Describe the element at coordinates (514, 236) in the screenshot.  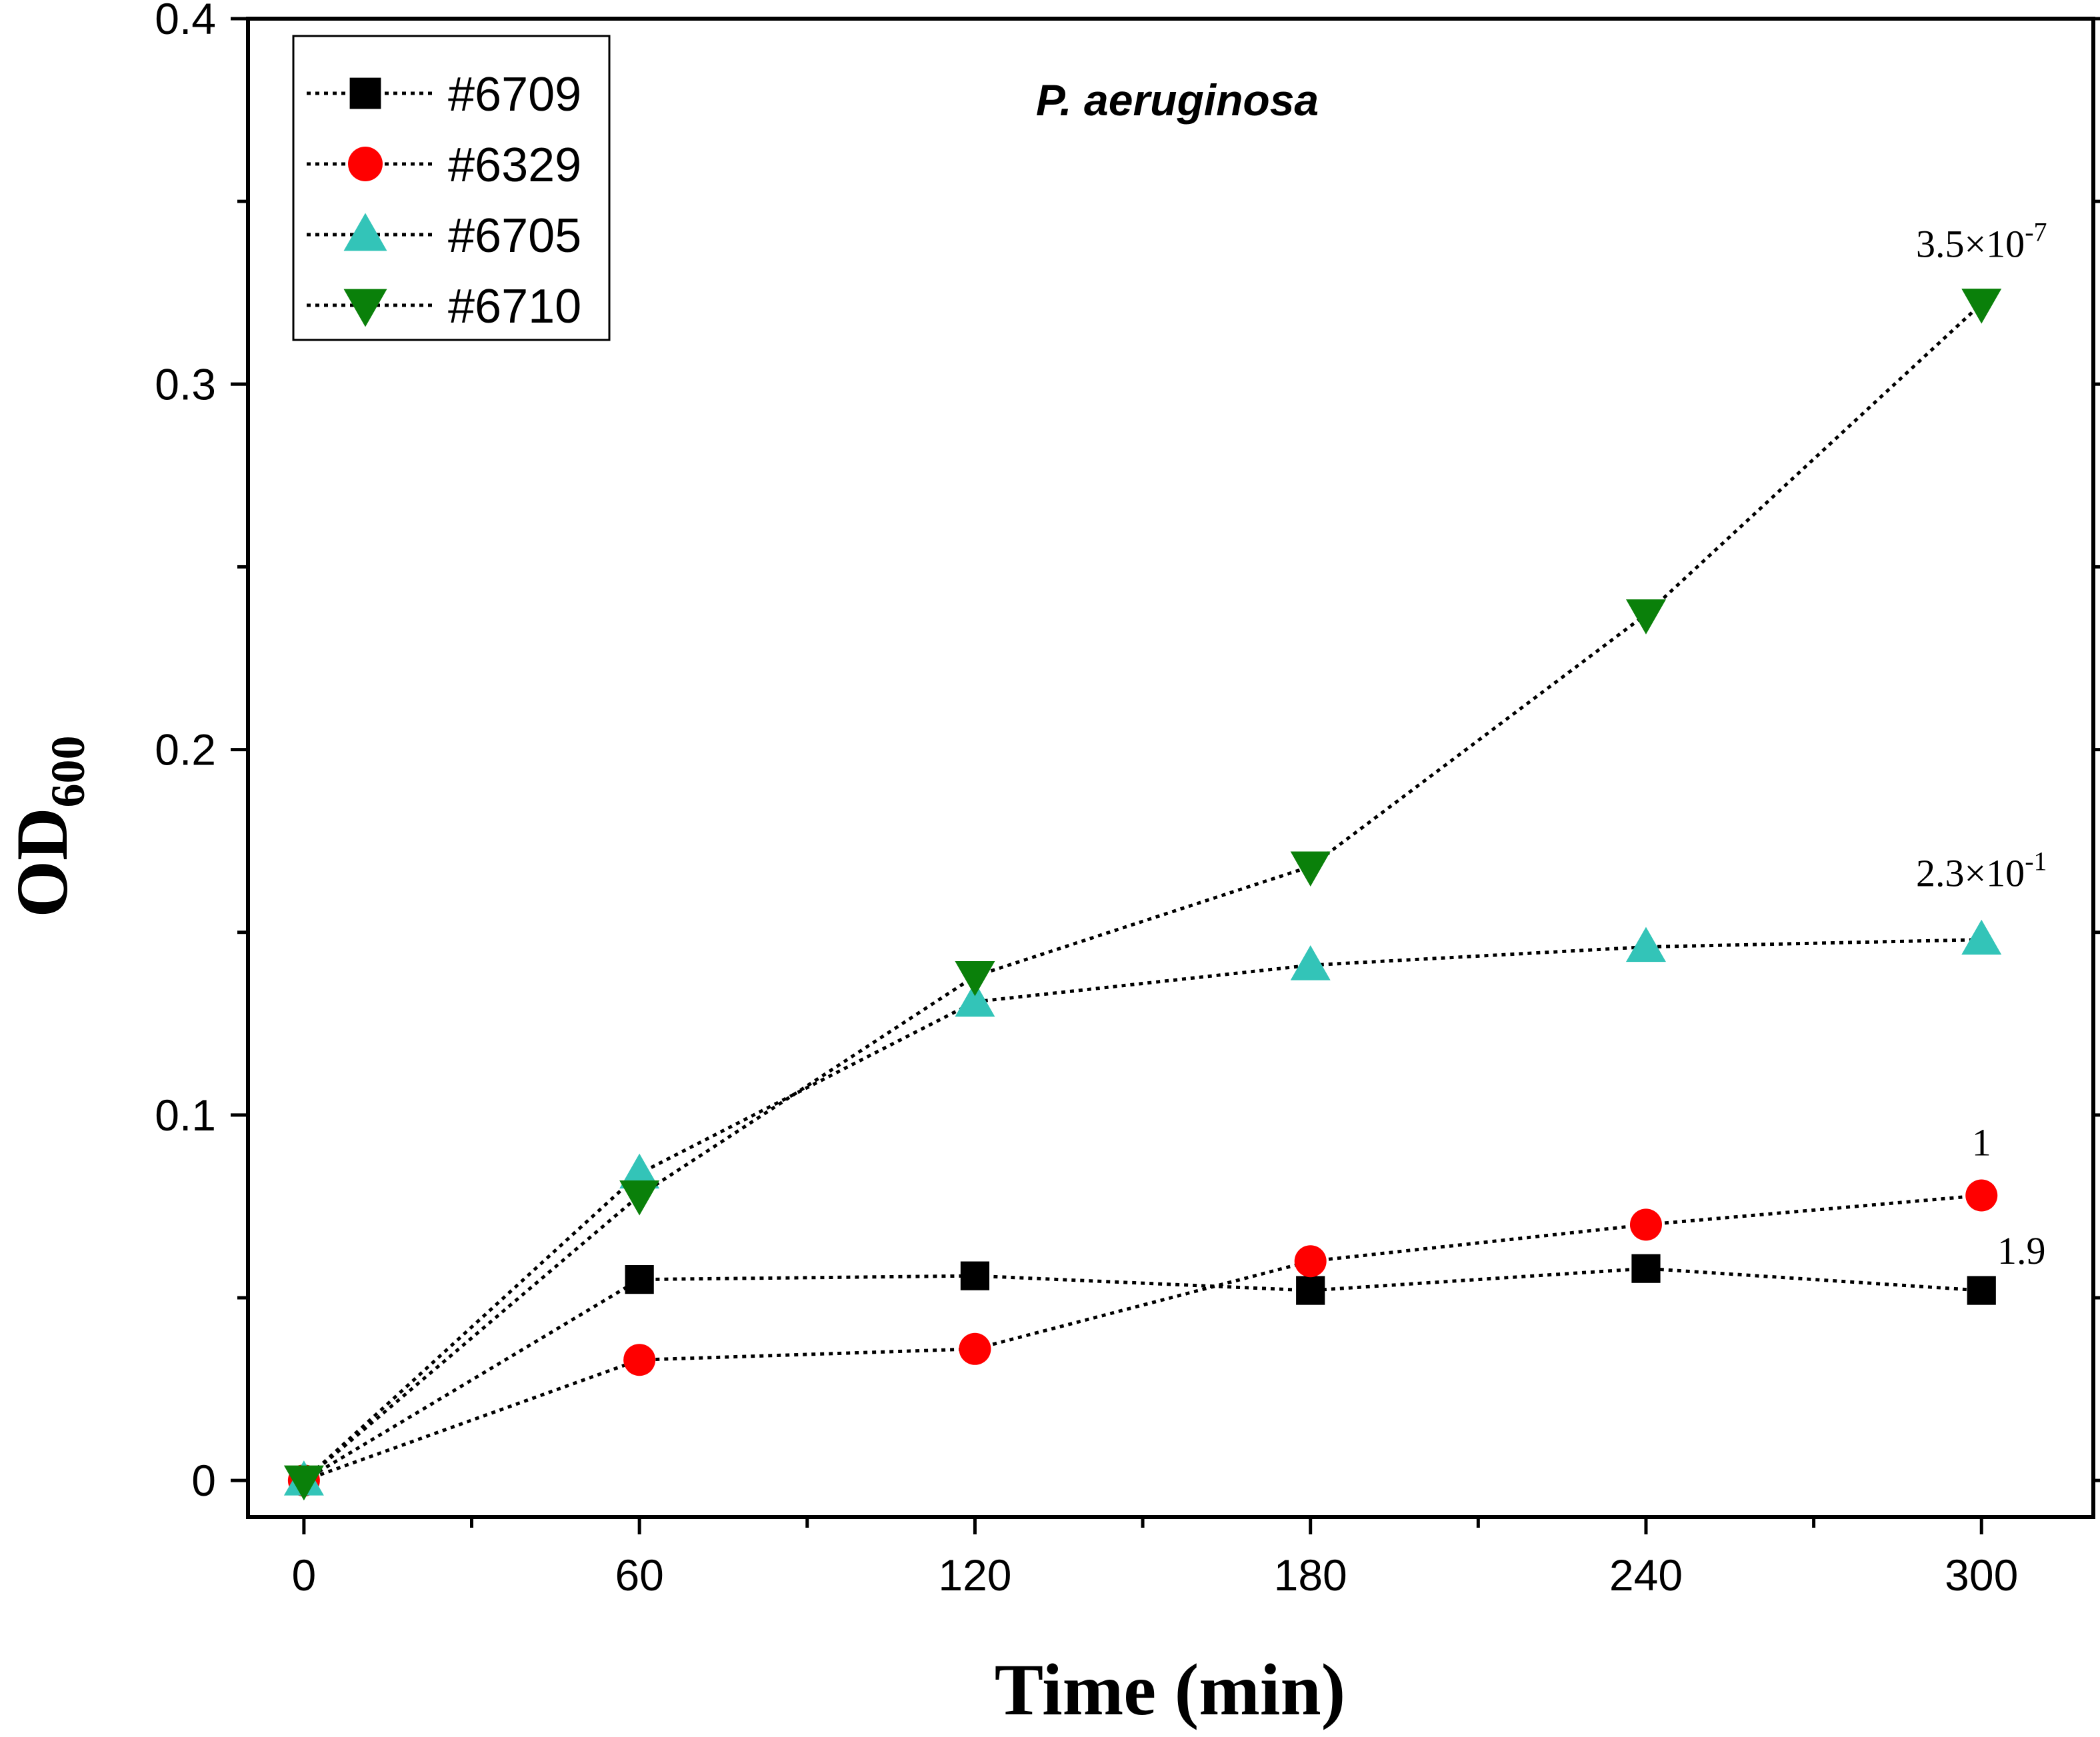
I see `legend-label-6705: #6705` at that location.